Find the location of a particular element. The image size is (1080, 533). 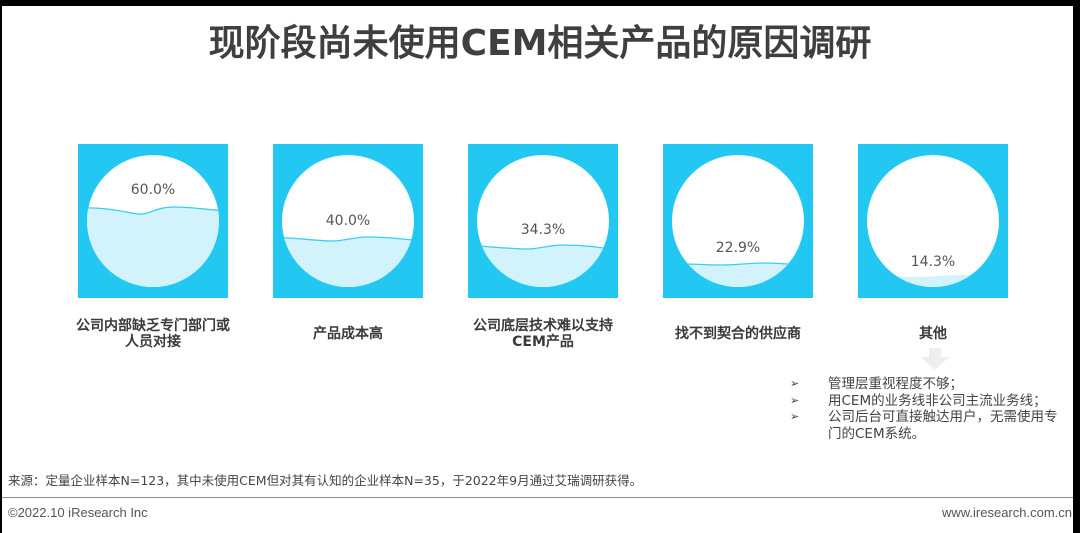

label-line: 产品成本高 is located at coordinates (348, 334).